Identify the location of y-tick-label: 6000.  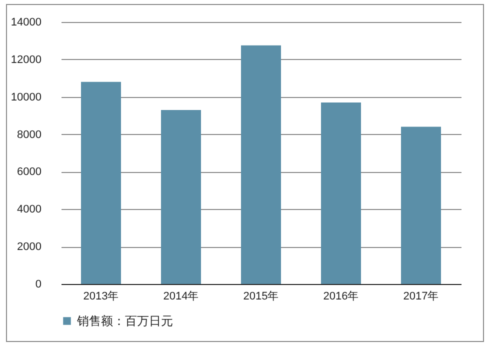
(29, 172).